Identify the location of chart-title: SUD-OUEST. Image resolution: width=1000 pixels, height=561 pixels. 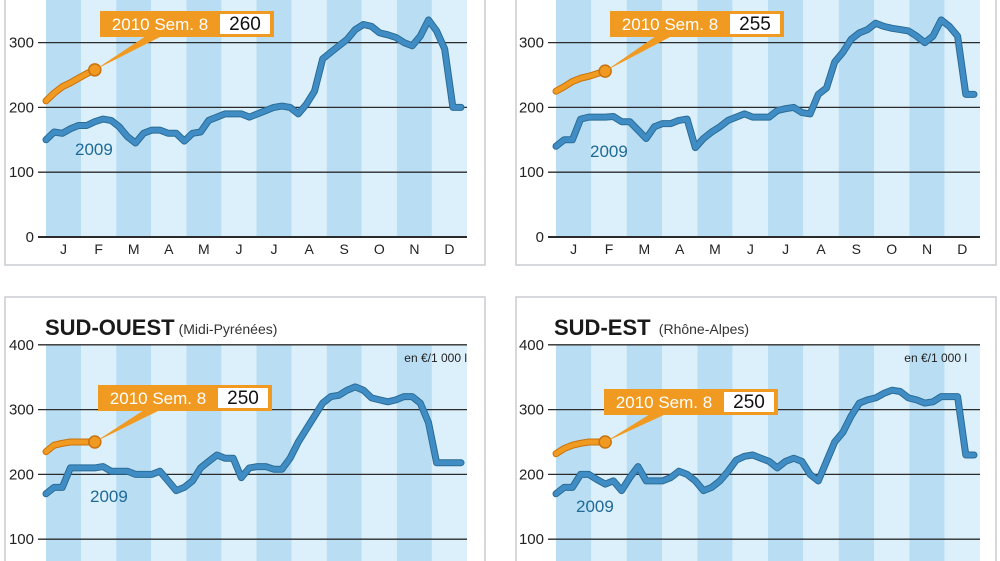
(110, 327).